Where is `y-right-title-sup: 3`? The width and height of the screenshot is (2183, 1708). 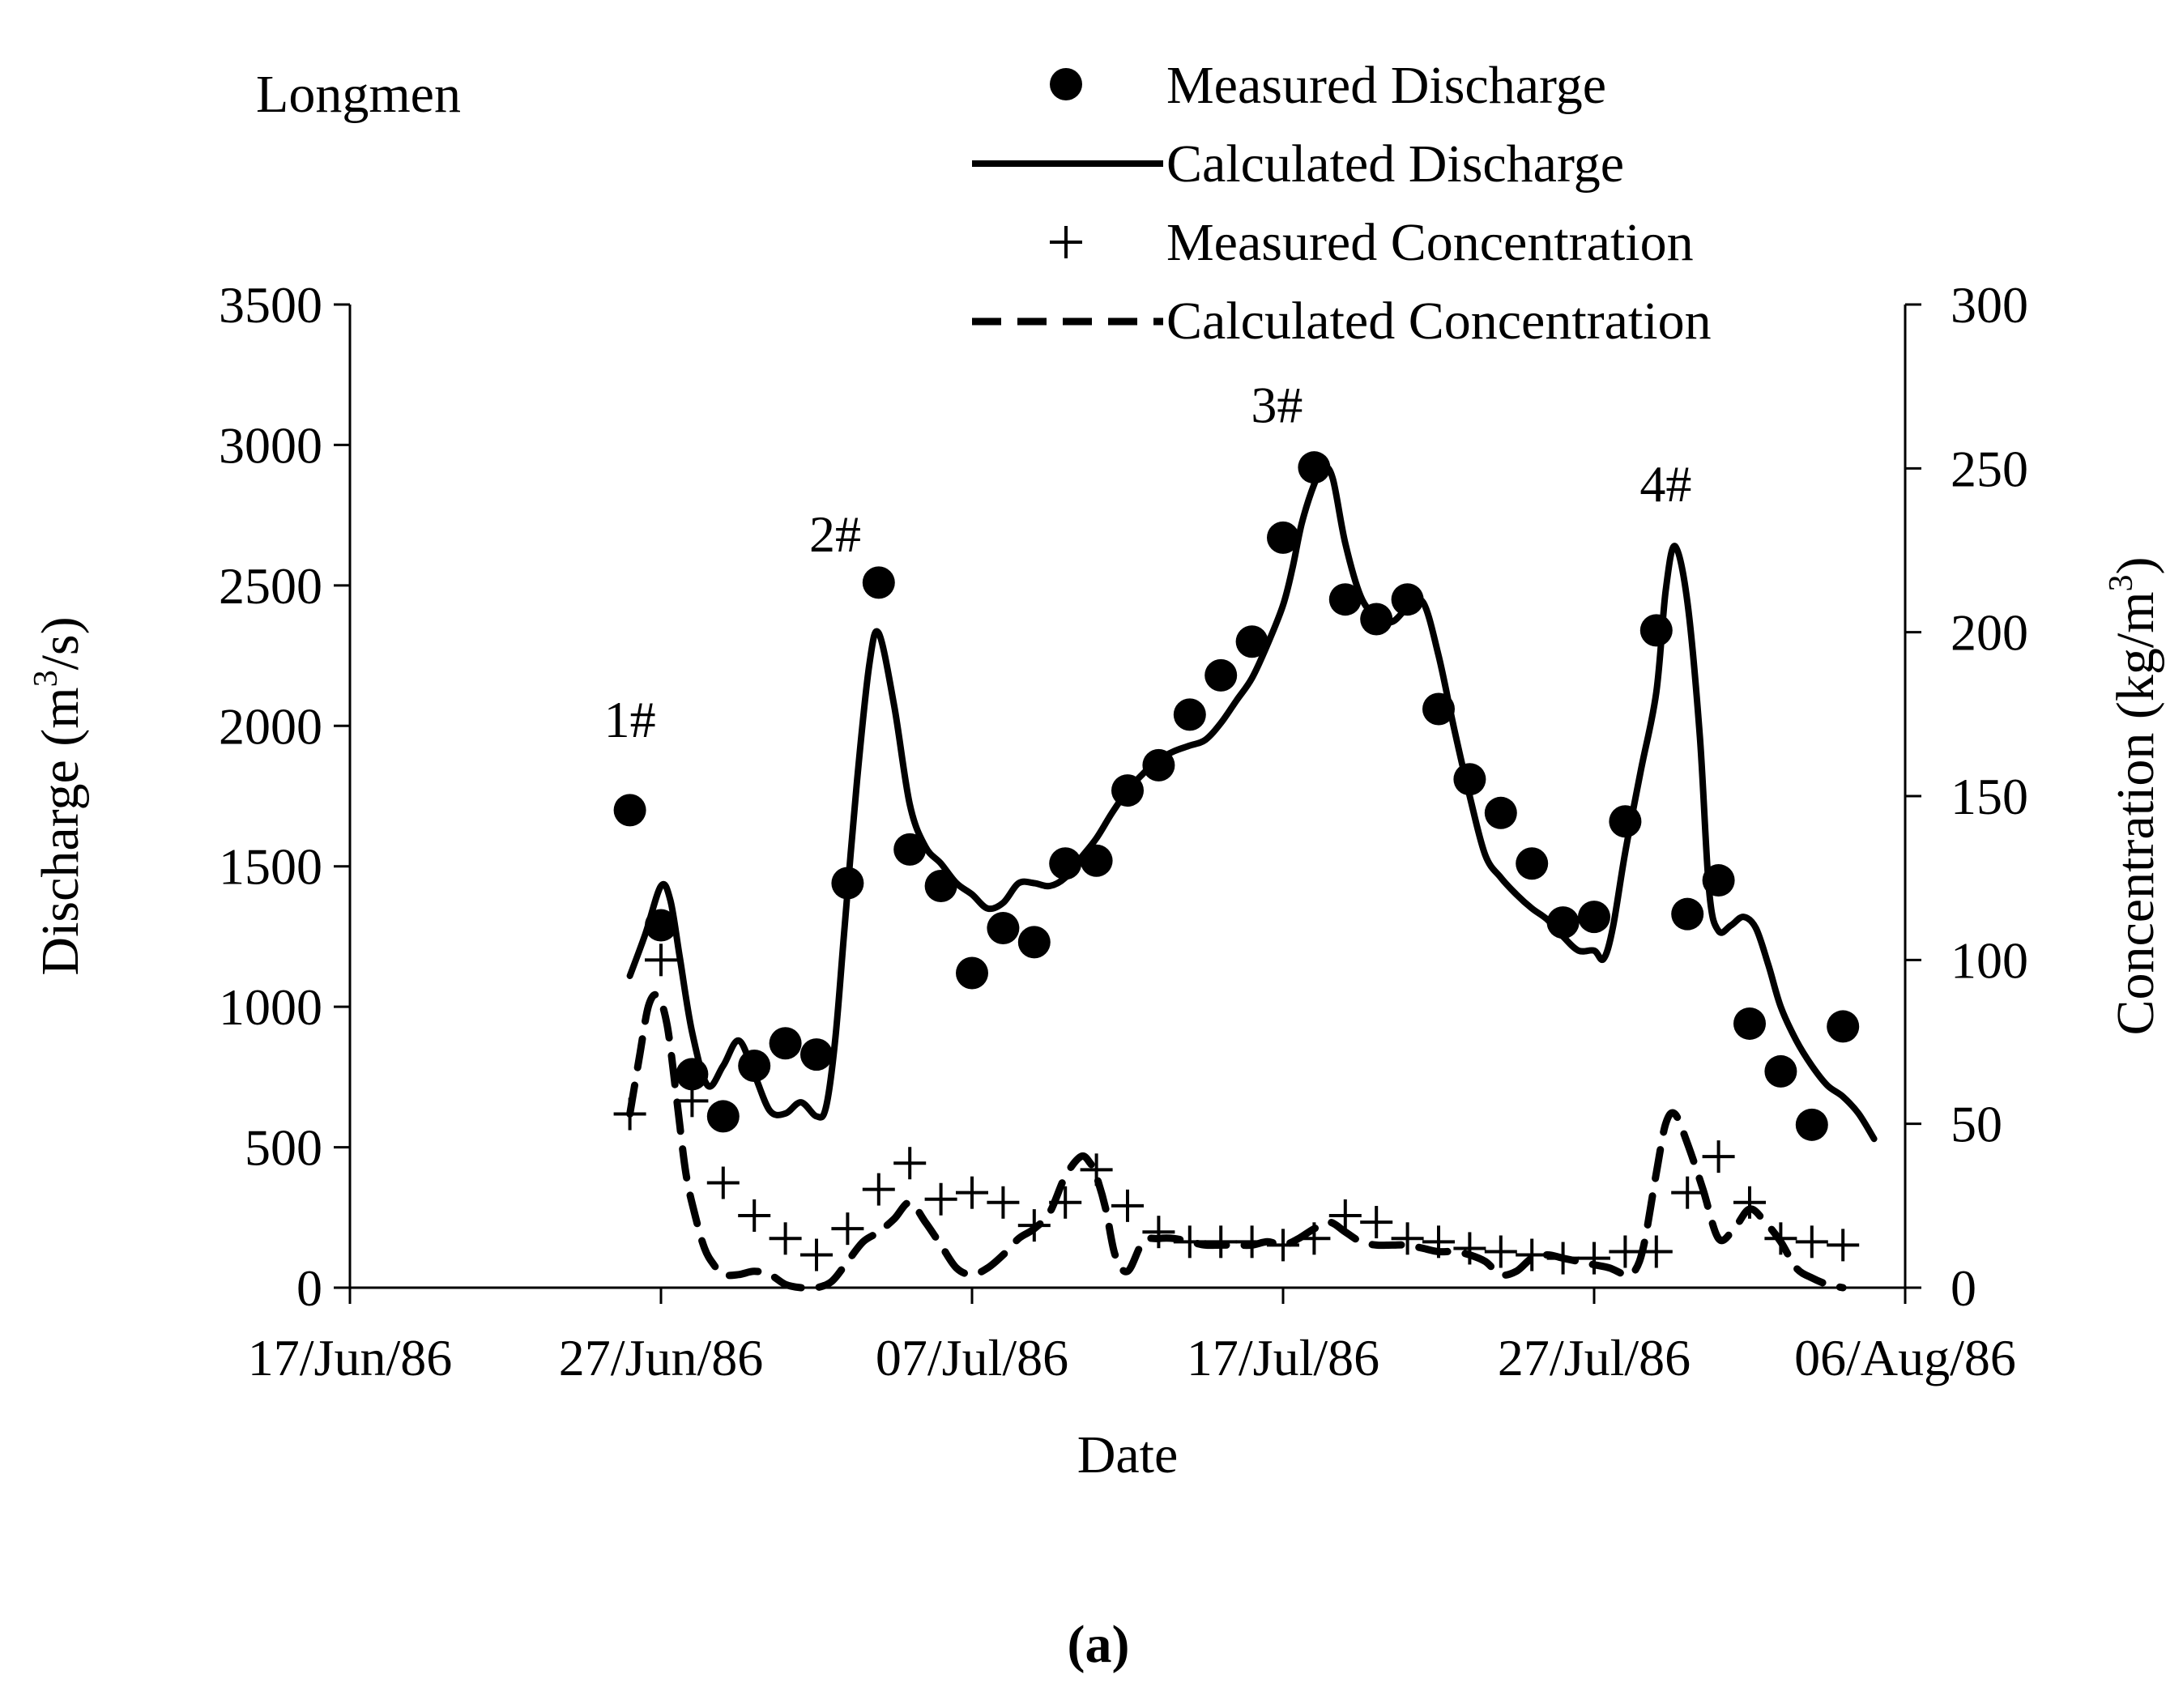 y-right-title-sup: 3 is located at coordinates (2121, 582).